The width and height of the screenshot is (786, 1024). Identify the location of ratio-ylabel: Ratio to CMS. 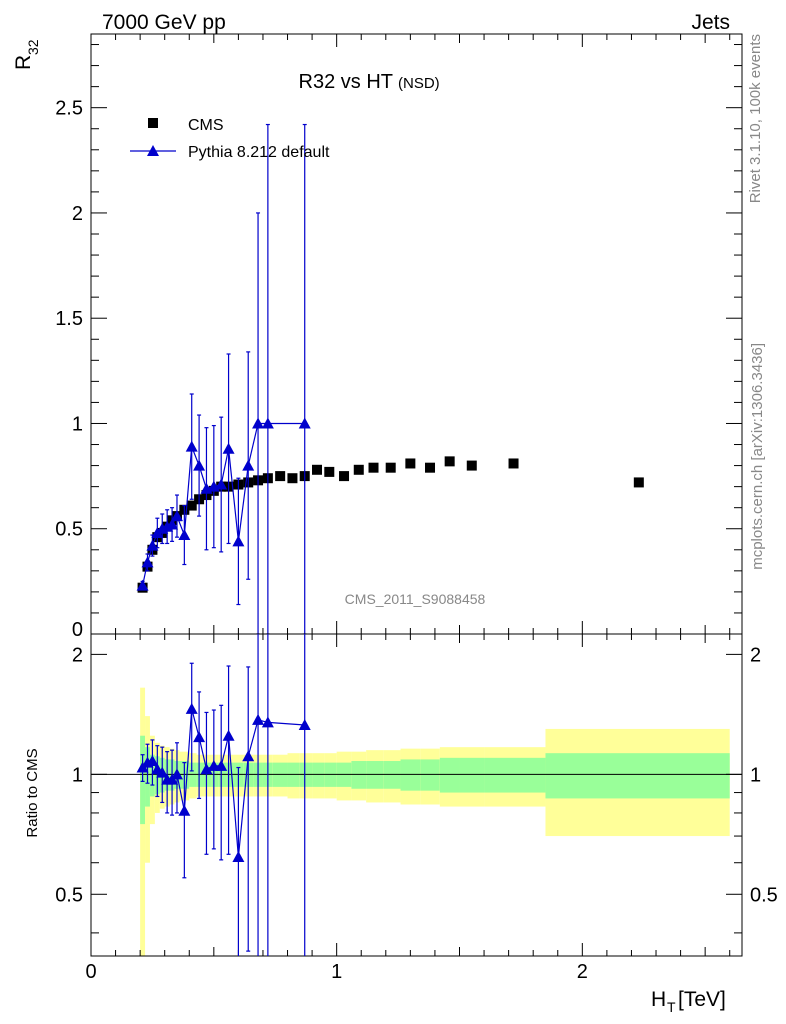
(32, 792).